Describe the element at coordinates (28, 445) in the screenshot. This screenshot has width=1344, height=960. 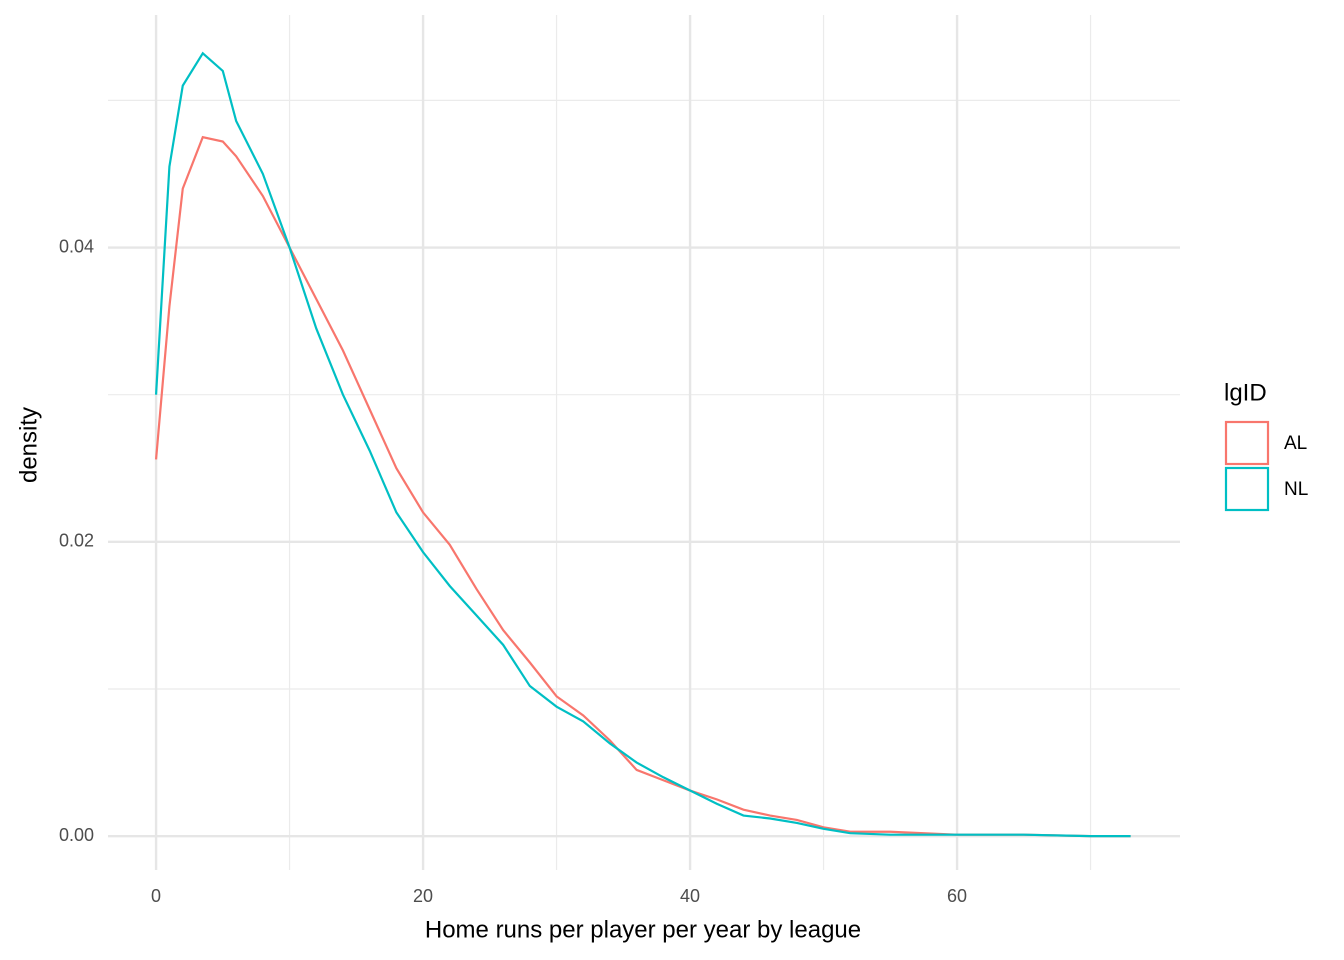
I see `y-axis-title: density` at that location.